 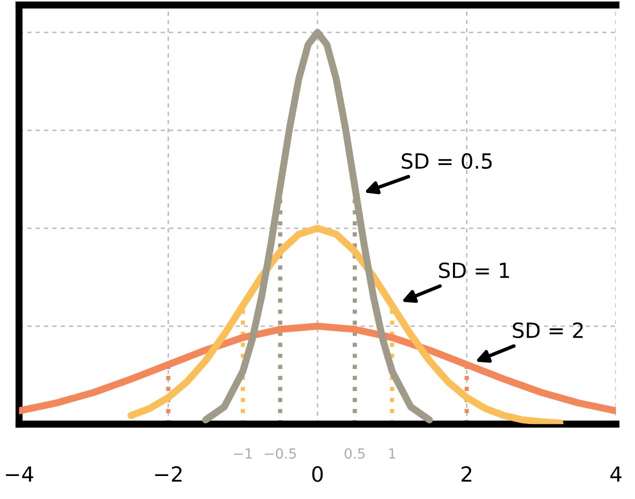 I want to click on annotation: SD = 0.5, so click(x=447, y=161).